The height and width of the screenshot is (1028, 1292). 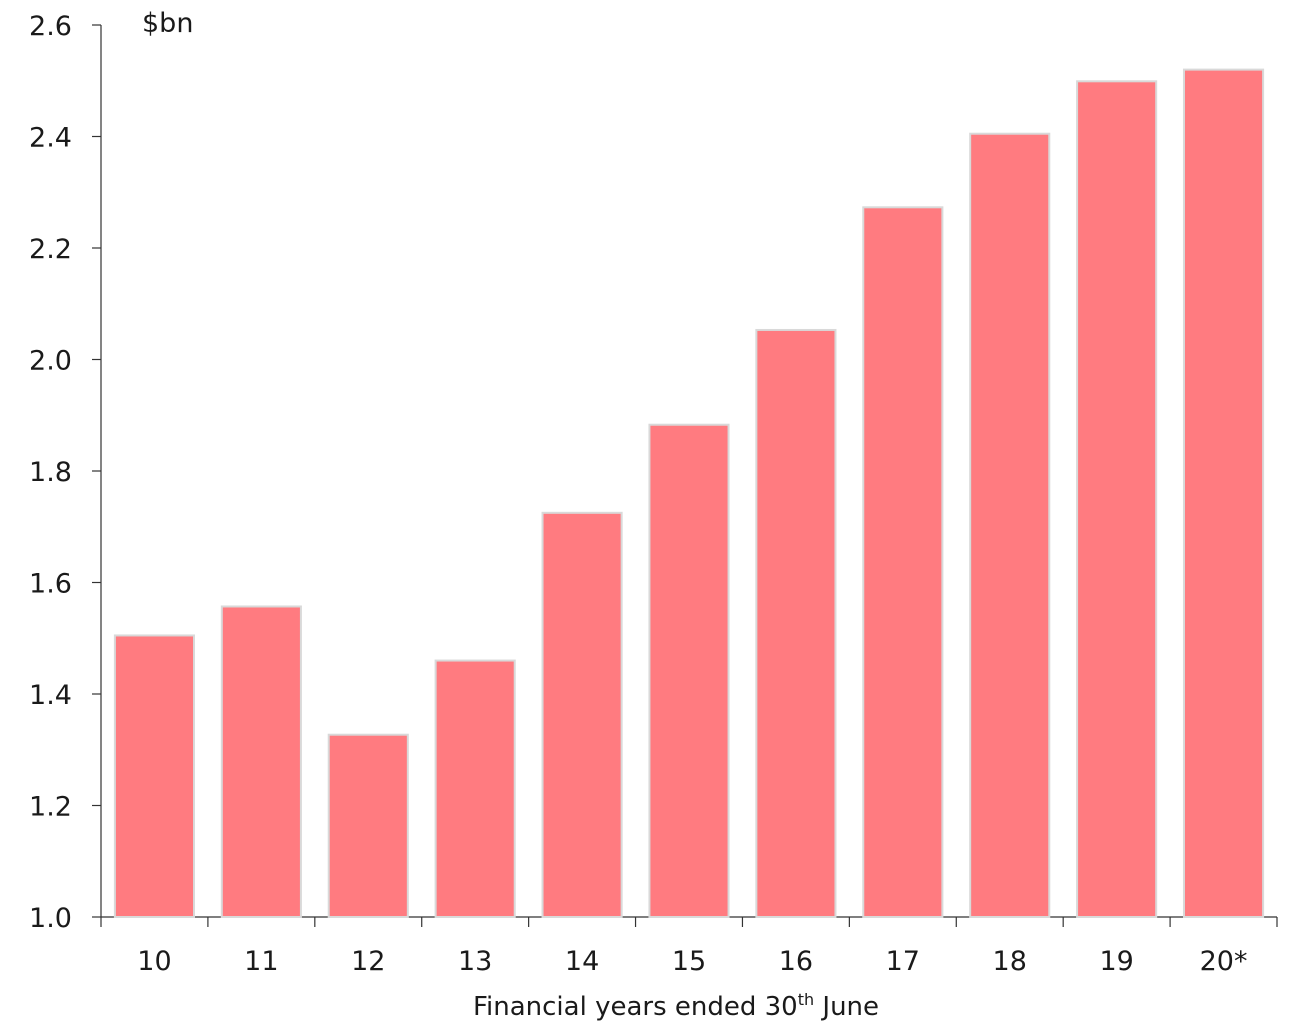 I want to click on y-tick-label: 1.2, so click(x=50, y=807).